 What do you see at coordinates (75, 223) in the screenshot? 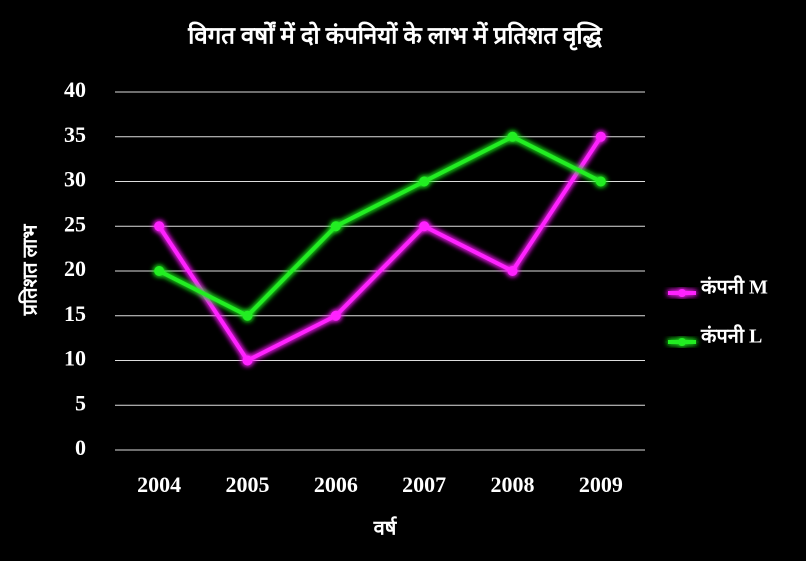
I see `y-tick-label: 25` at bounding box center [75, 223].